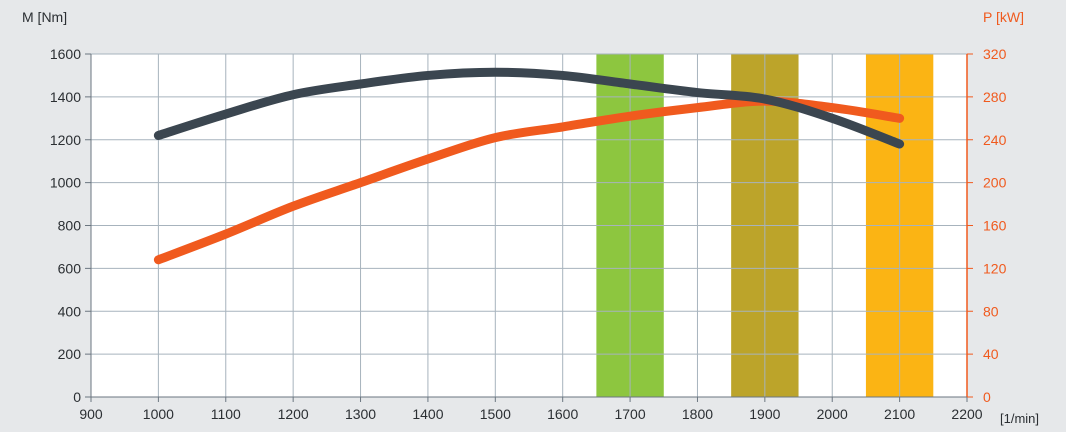  I want to click on left-tick-label: 400, so click(70, 311).